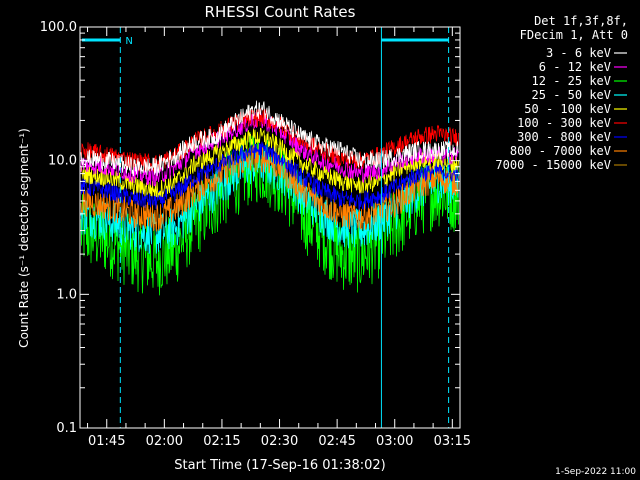 This screenshot has height=480, width=640. What do you see at coordinates (66, 294) in the screenshot?
I see `y-tick-label: 1.0` at bounding box center [66, 294].